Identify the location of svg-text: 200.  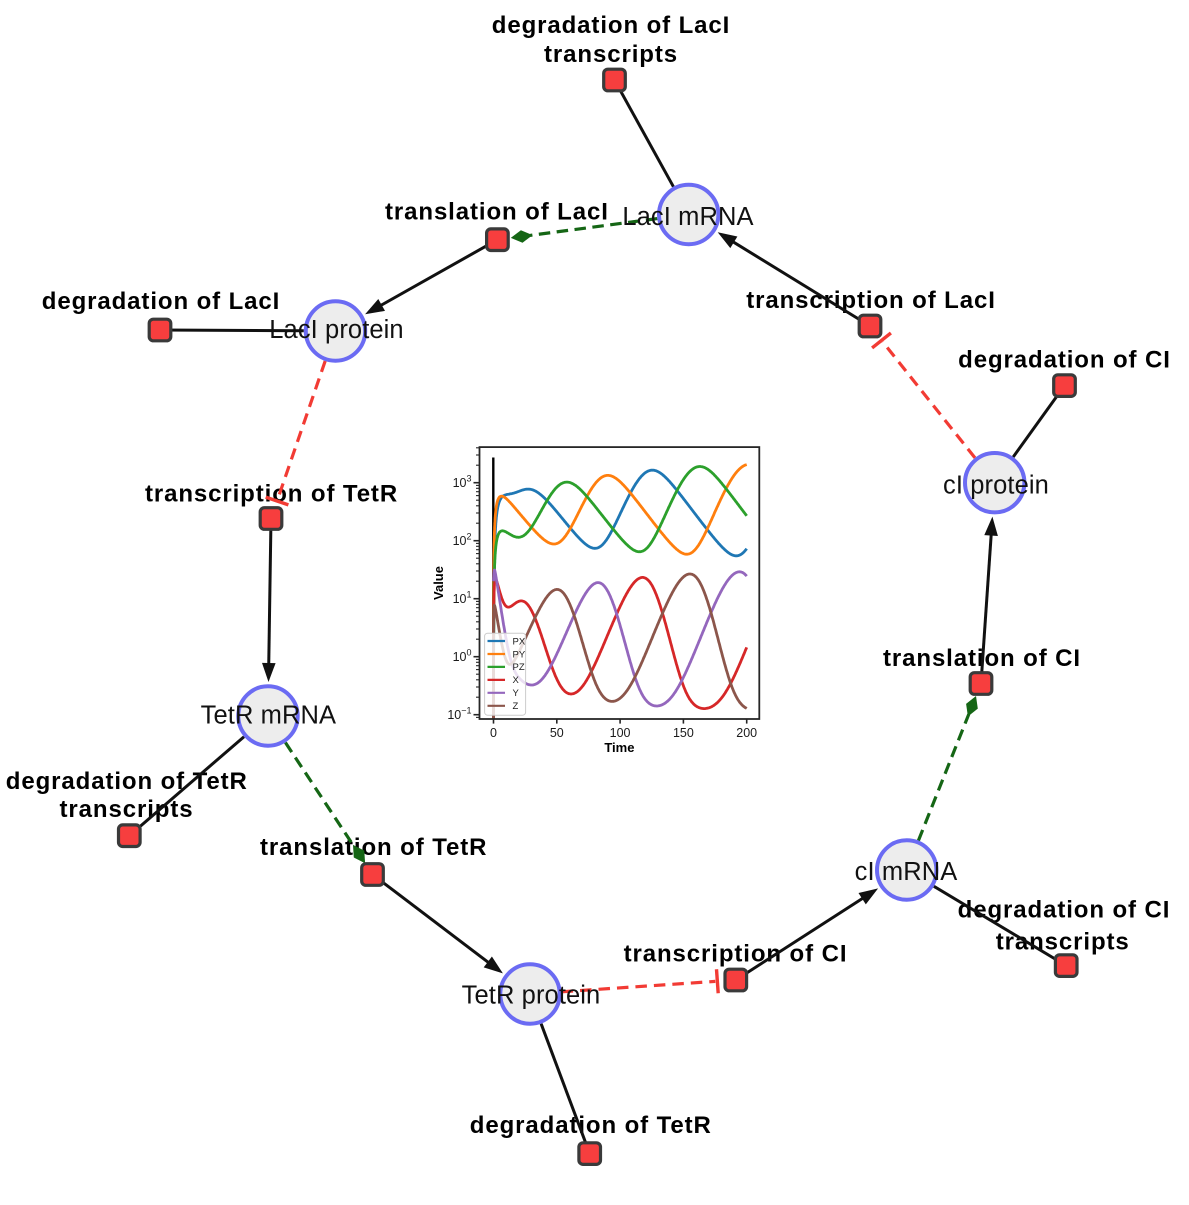
(746, 733).